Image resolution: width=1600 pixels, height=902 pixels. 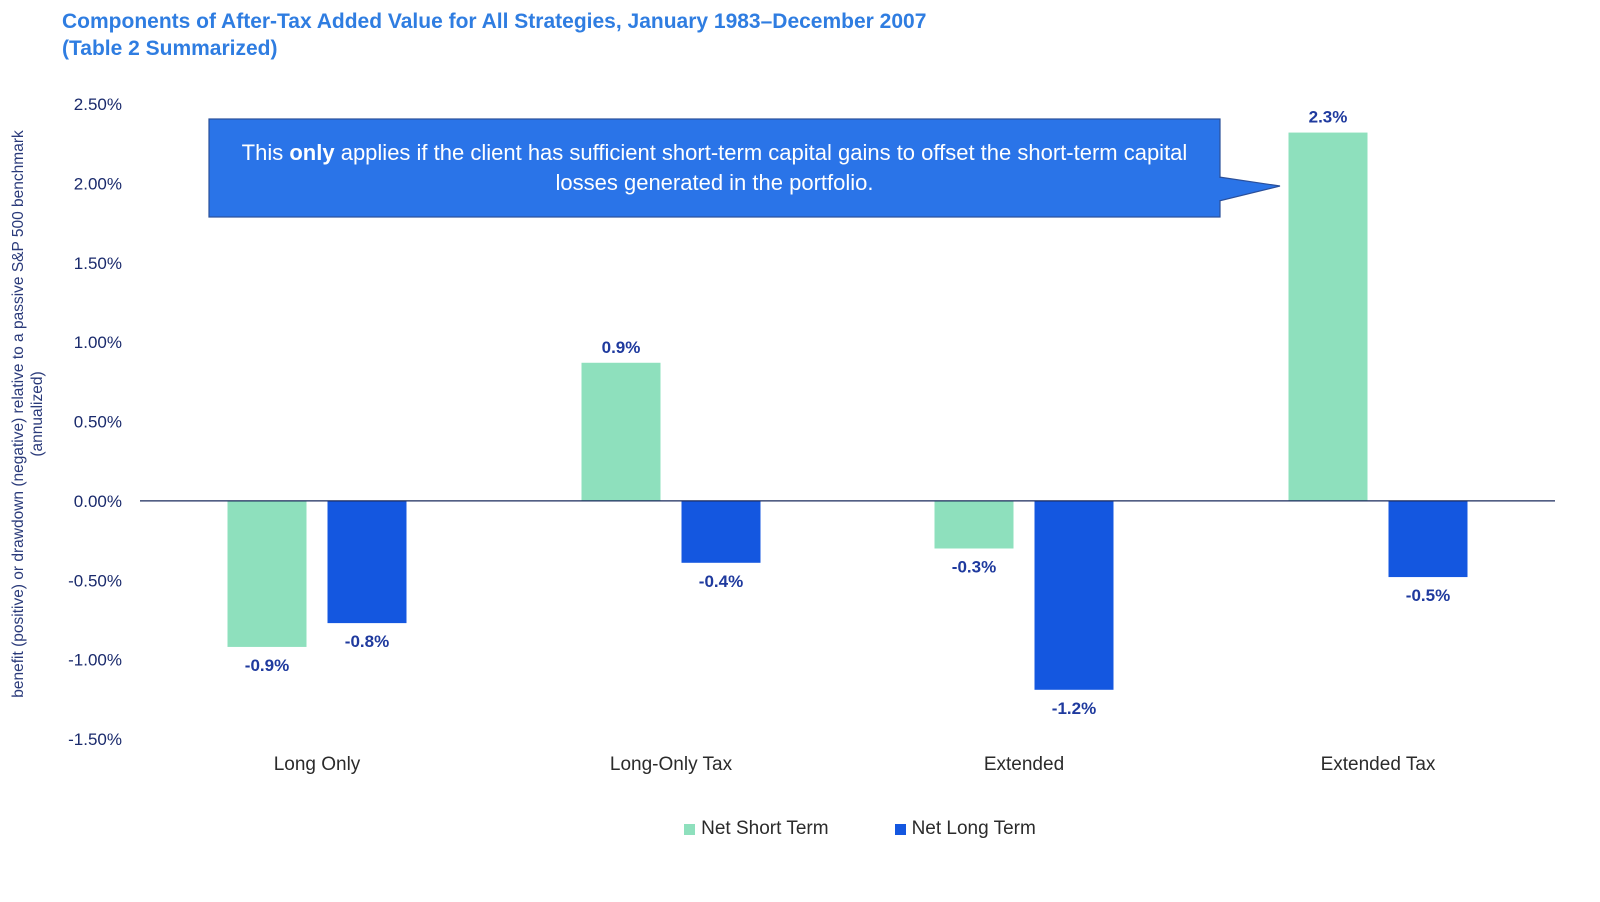 What do you see at coordinates (721, 531) in the screenshot?
I see `bar-net-long-term-long-only-tax` at bounding box center [721, 531].